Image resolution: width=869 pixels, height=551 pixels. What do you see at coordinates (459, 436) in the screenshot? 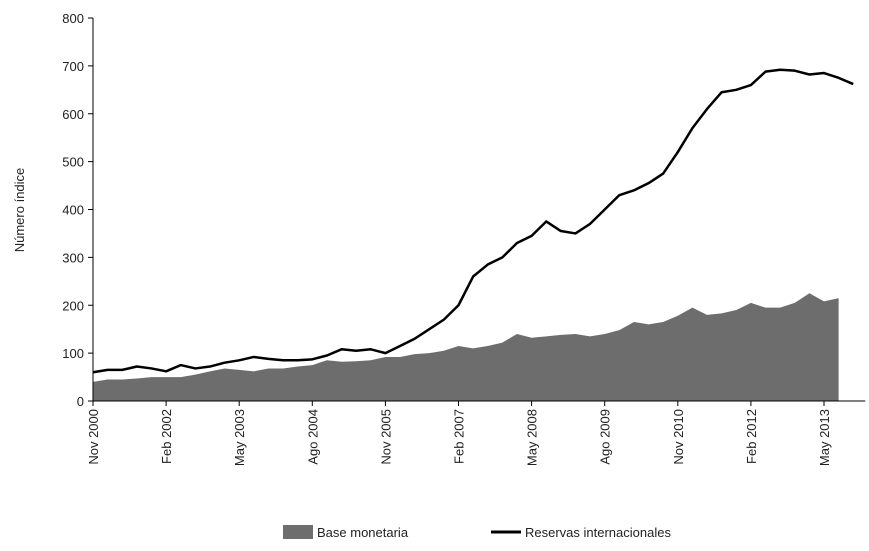
I see `x-tick-label: Feb 2007` at bounding box center [459, 436].